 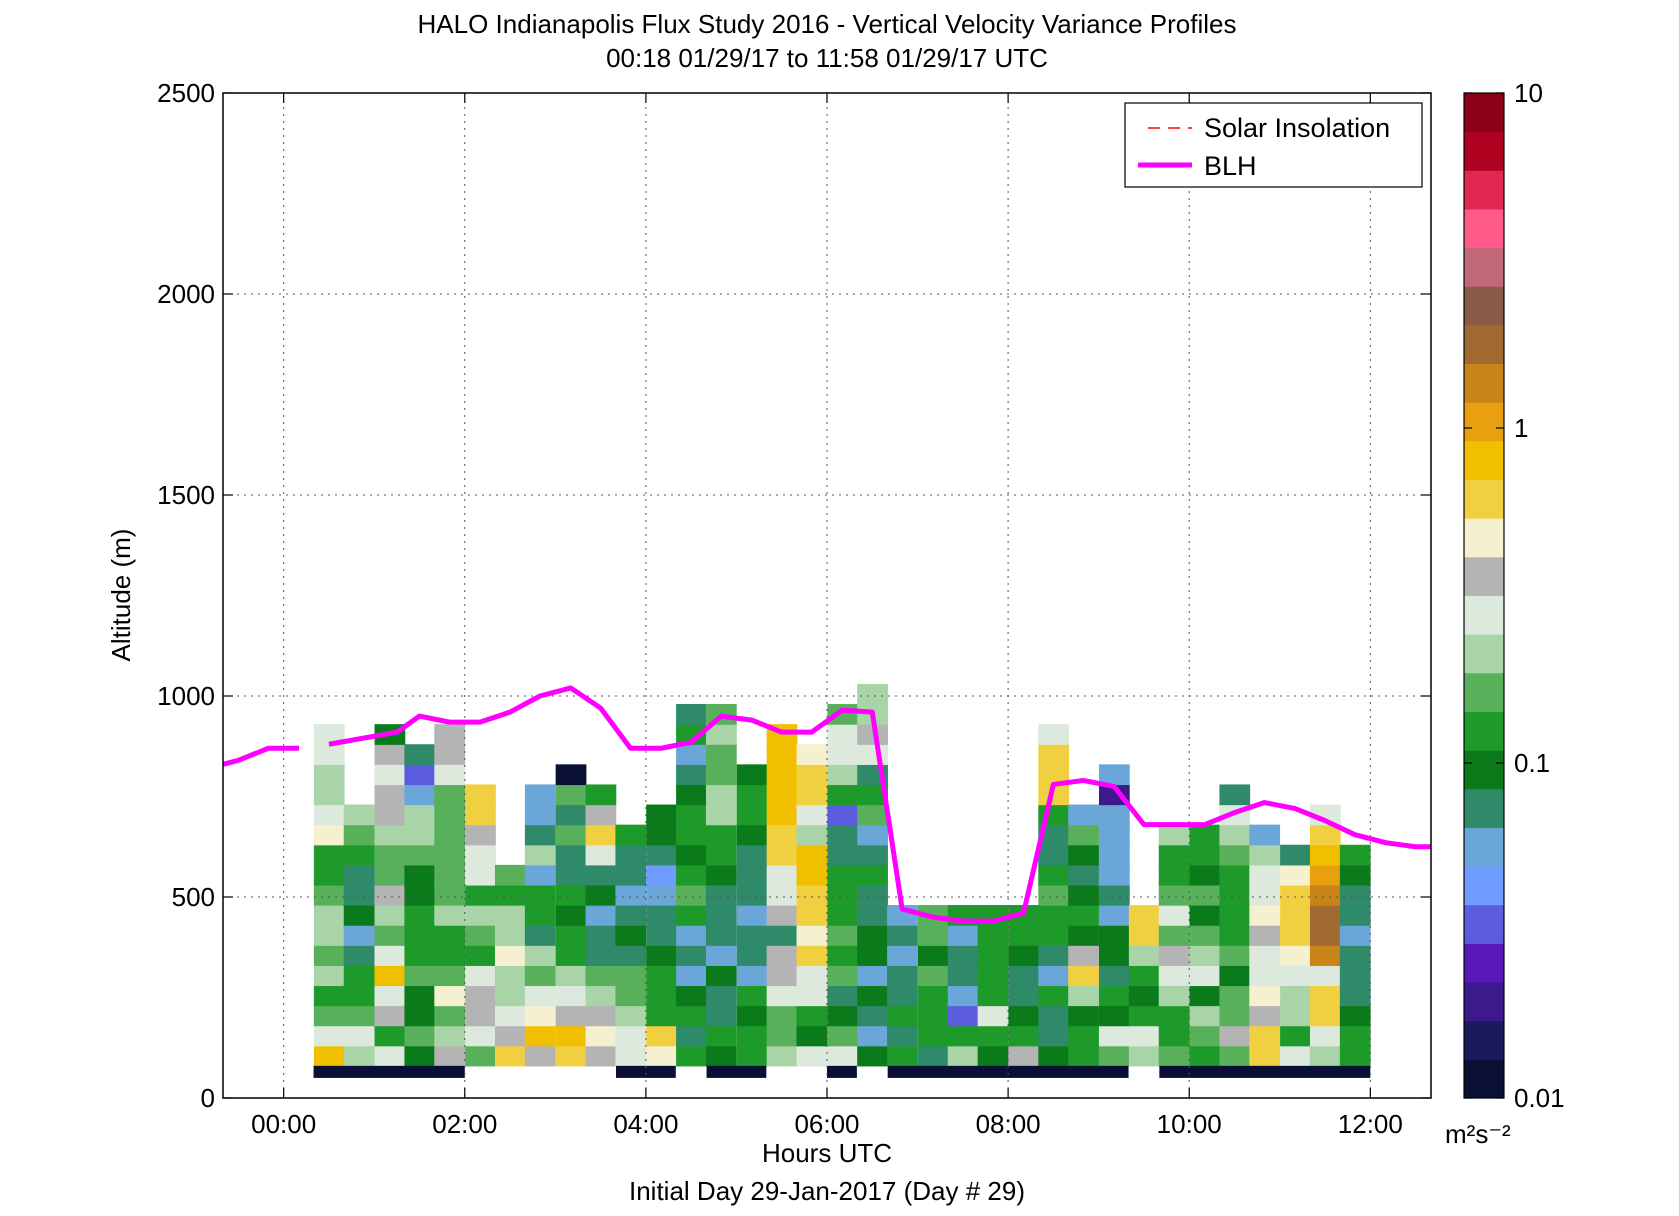 I want to click on x-tick-label: 00:00, so click(x=283, y=1124).